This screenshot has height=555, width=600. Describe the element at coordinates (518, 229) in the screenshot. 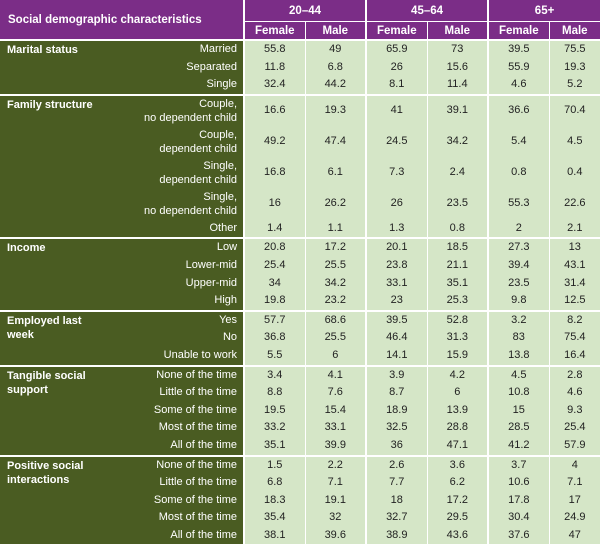

I see `value-cell: 2` at that location.